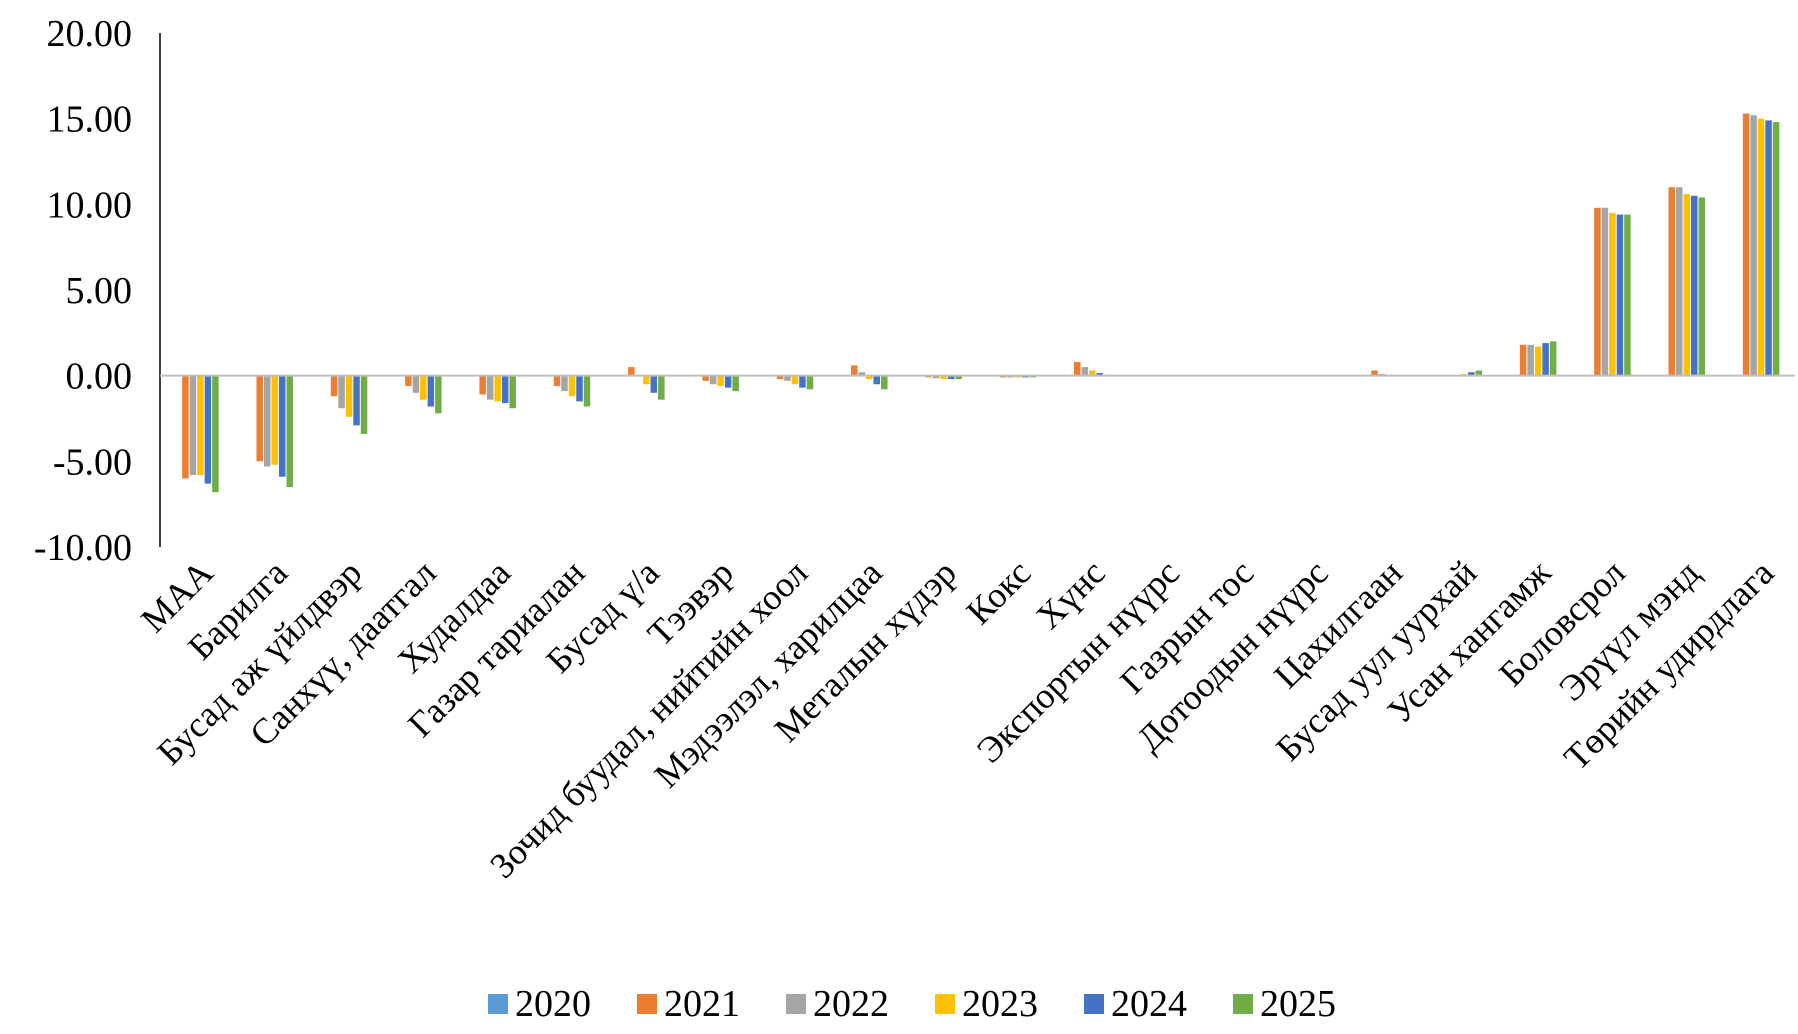 Image resolution: width=1798 pixels, height=1034 pixels. I want to click on y-tick-label: 5.00, so click(99, 291).